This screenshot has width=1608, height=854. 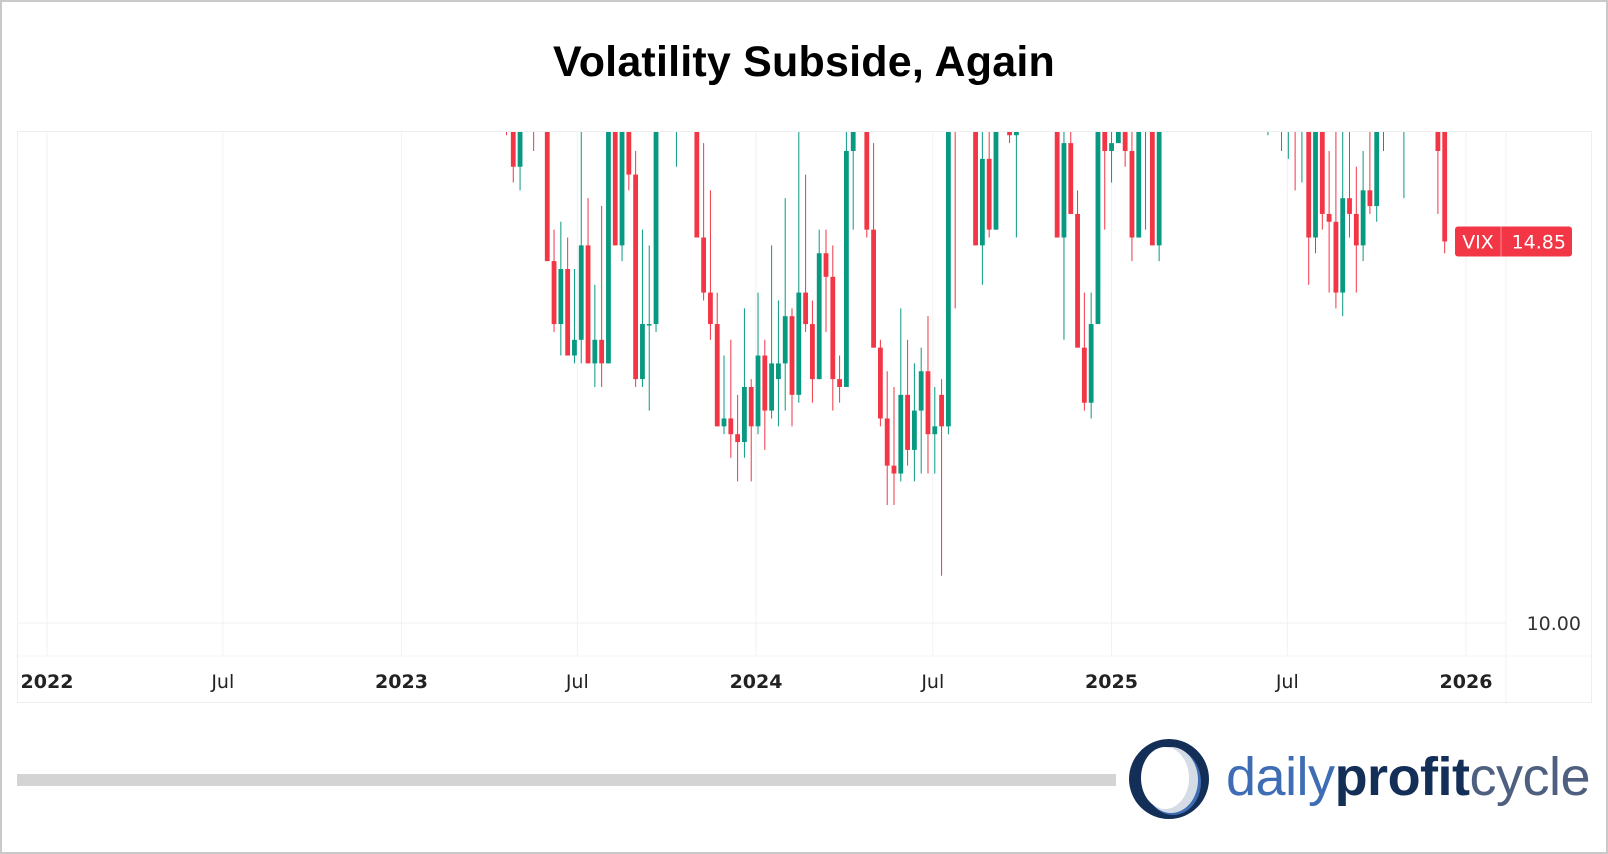 What do you see at coordinates (1111, 682) in the screenshot?
I see `x-tick-label: 2025` at bounding box center [1111, 682].